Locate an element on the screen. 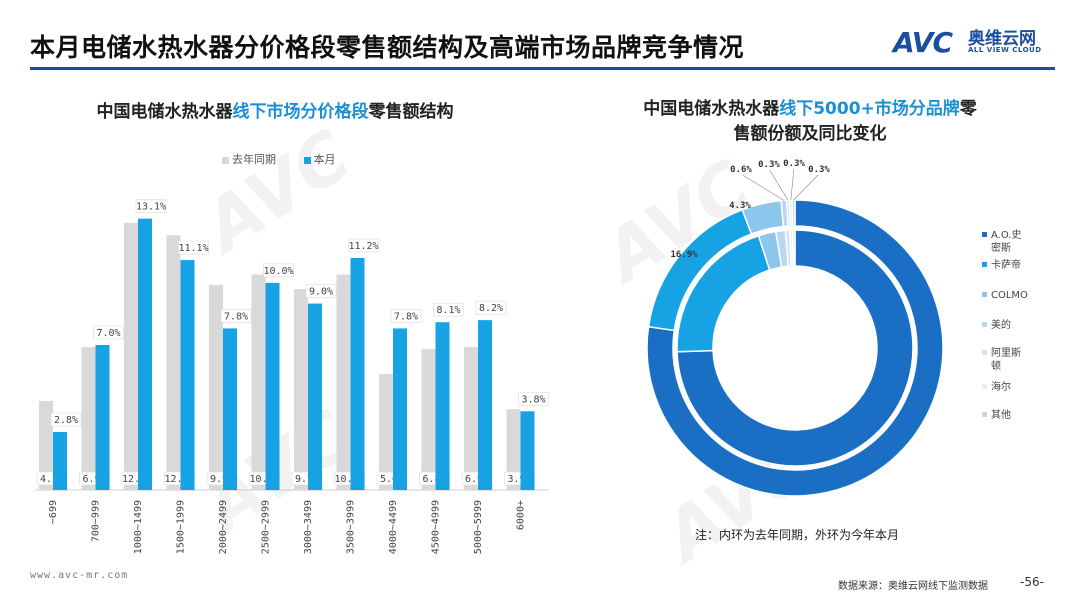 The width and height of the screenshot is (1080, 608). data-source: 数据来源：奥维云网线下监测数据 is located at coordinates (913, 586).